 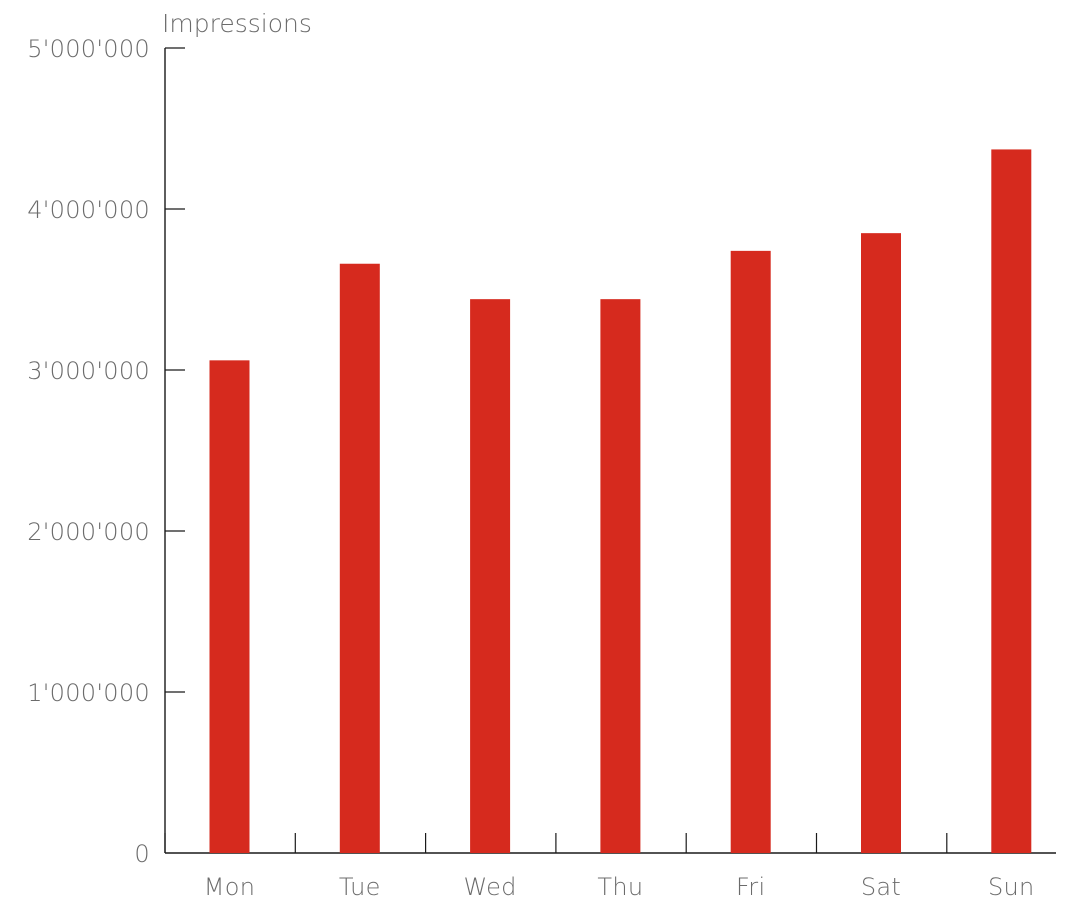 What do you see at coordinates (610, 866) in the screenshot?
I see `x-axis: Mon Tue Wed Thu Fri Sat Sun` at bounding box center [610, 866].